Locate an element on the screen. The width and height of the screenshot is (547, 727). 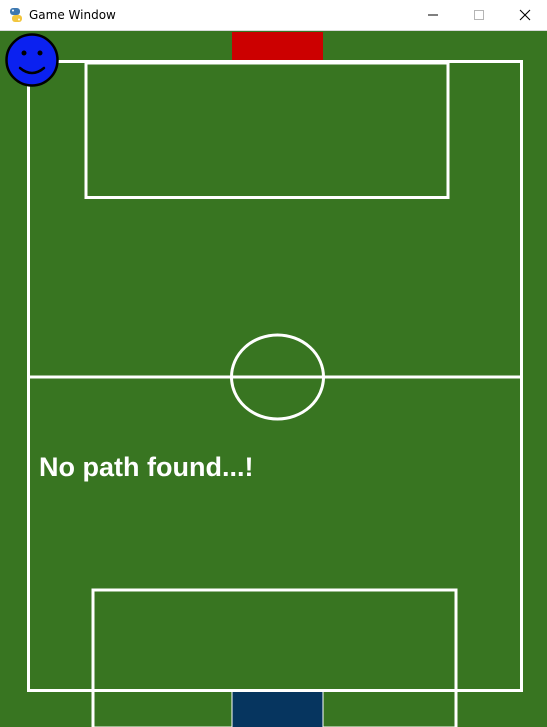
close-button is located at coordinates (524, 15).